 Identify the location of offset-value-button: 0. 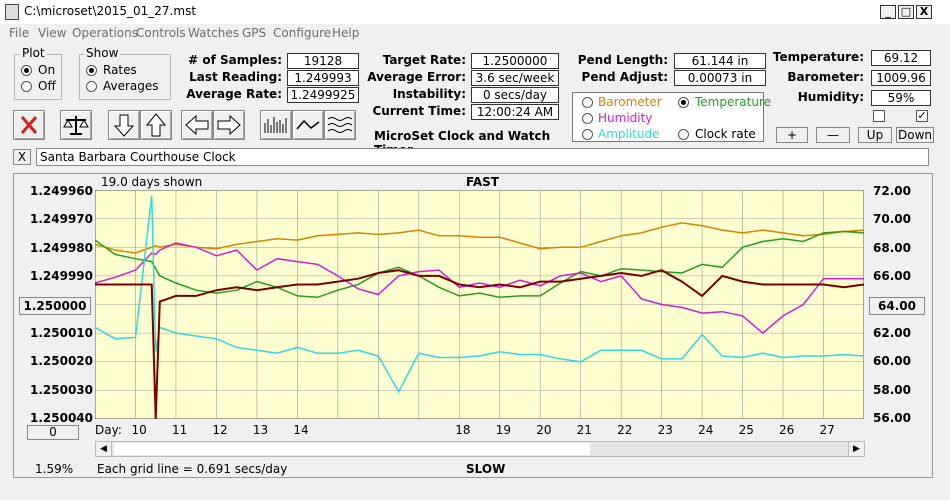
(53, 432).